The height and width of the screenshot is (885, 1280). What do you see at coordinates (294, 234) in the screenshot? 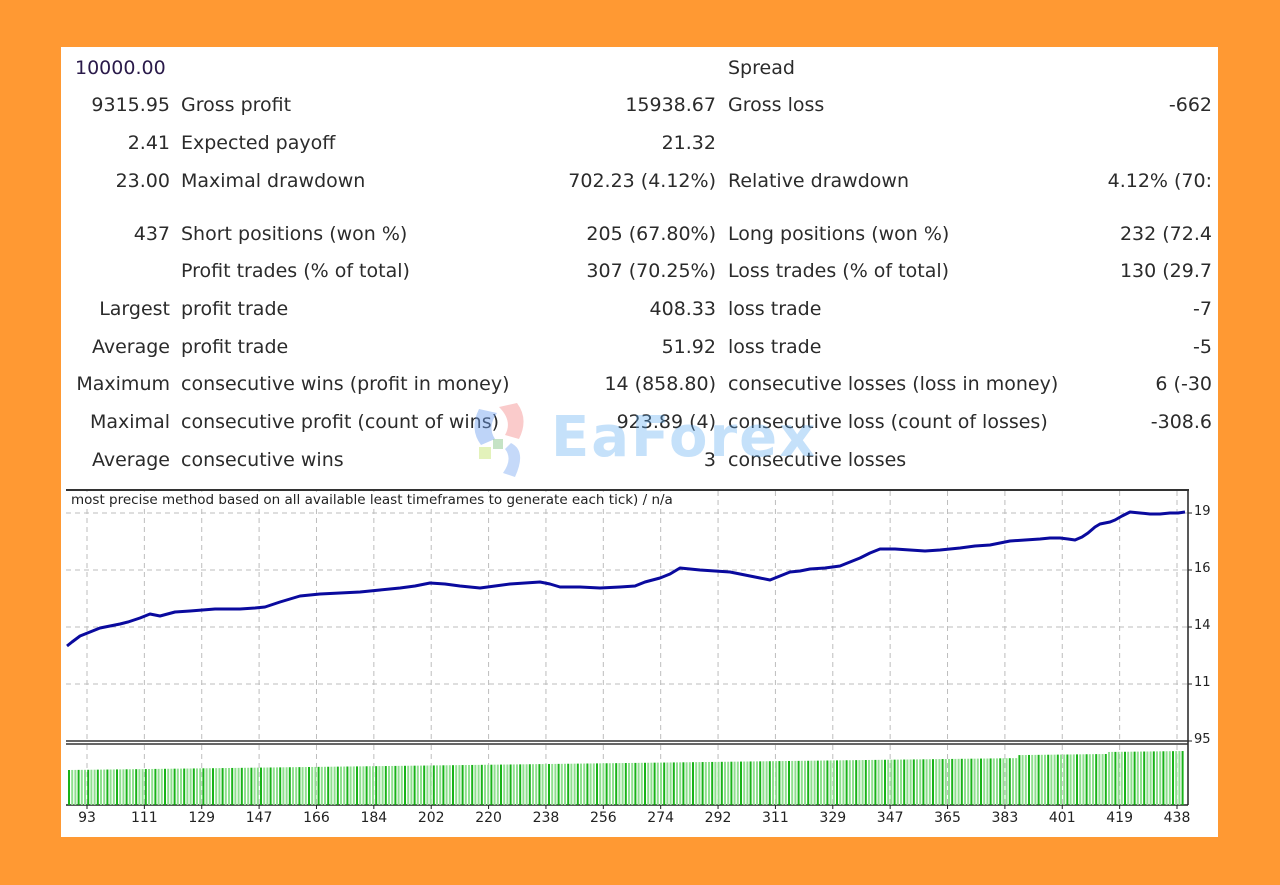
I see `stat-label: Short positions (won %)` at bounding box center [294, 234].